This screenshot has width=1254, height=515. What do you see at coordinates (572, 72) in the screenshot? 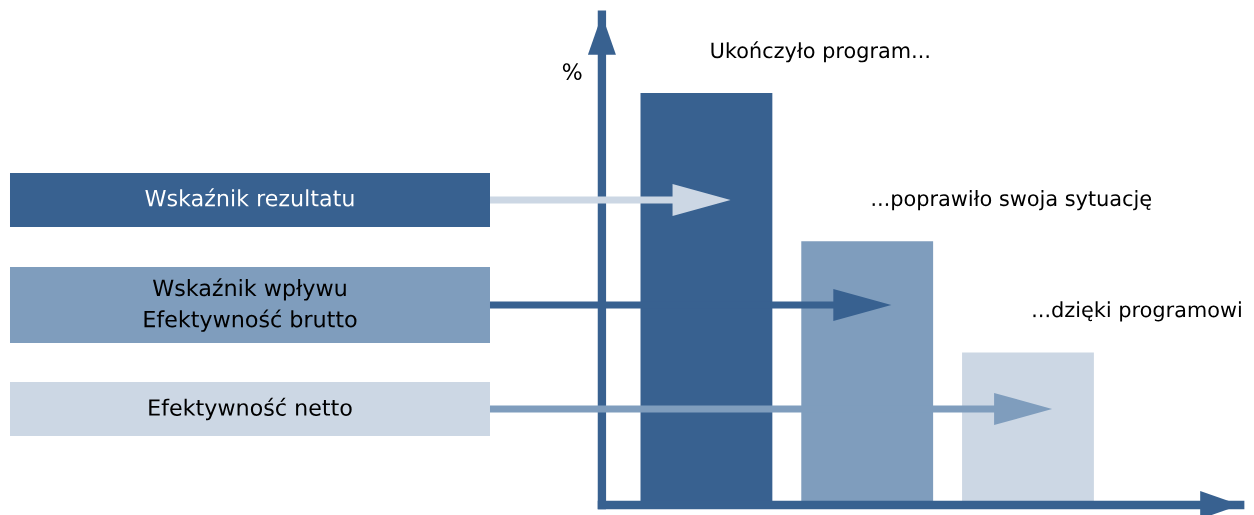
I see `y-axis-title: %` at bounding box center [572, 72].